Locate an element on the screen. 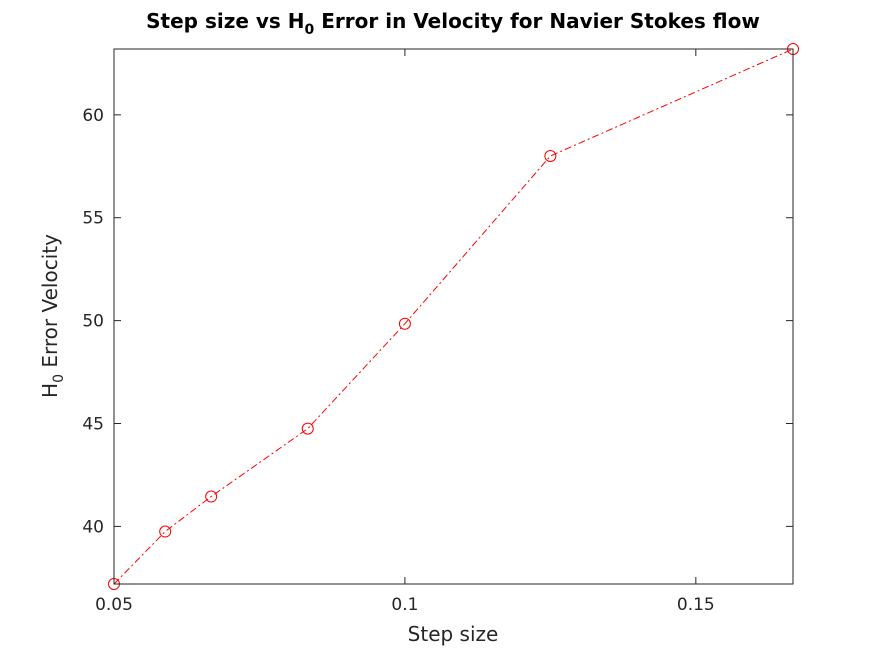  x-axis-label: Step size is located at coordinates (453, 634).